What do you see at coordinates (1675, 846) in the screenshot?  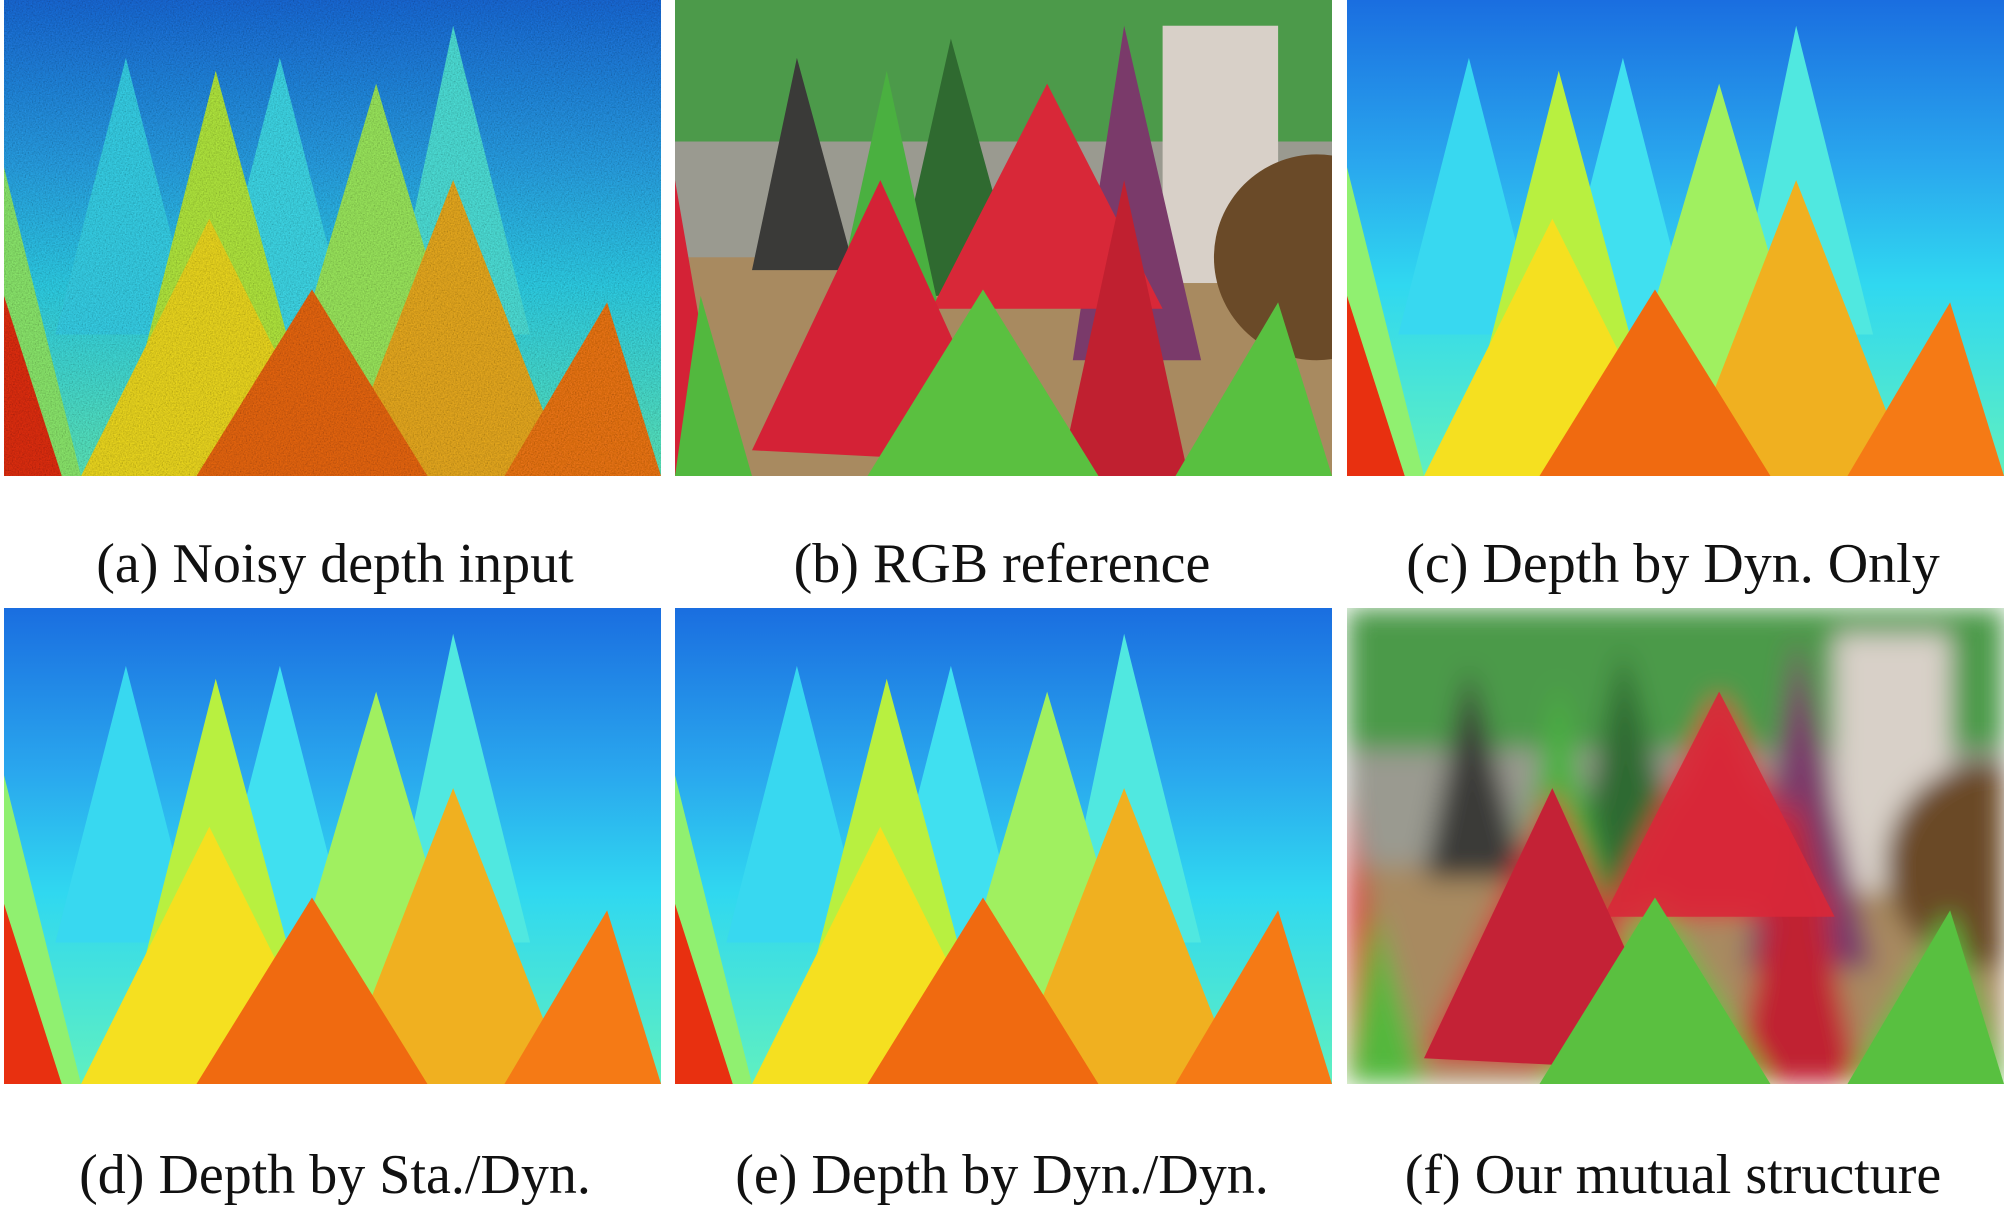 I see `mutual-structure-image` at bounding box center [1675, 846].